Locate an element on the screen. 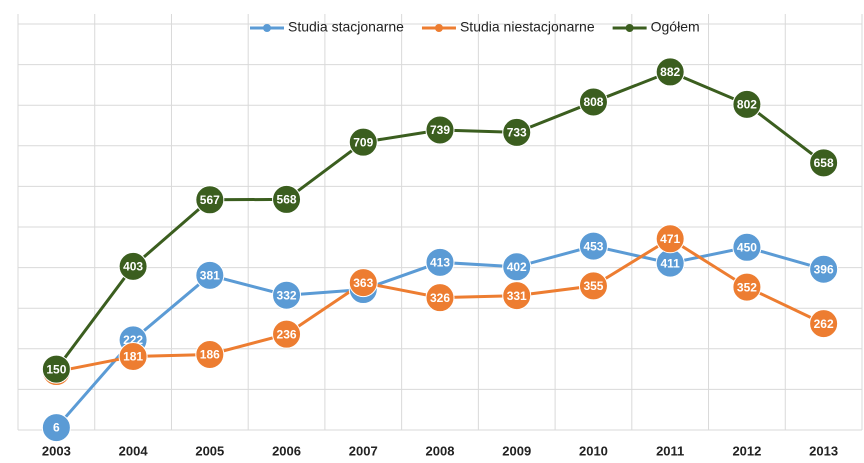 Image resolution: width=864 pixels, height=463 pixels. data-label: 402 is located at coordinates (517, 267).